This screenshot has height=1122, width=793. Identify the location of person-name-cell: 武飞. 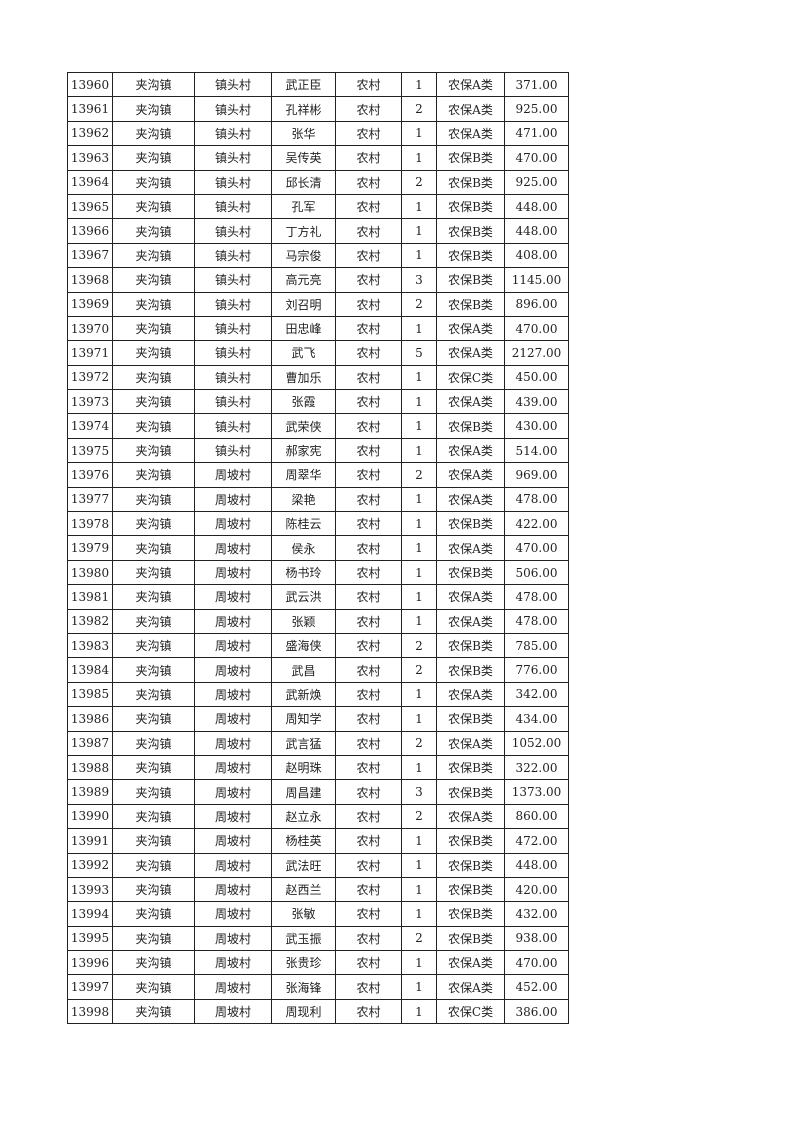
(303, 353).